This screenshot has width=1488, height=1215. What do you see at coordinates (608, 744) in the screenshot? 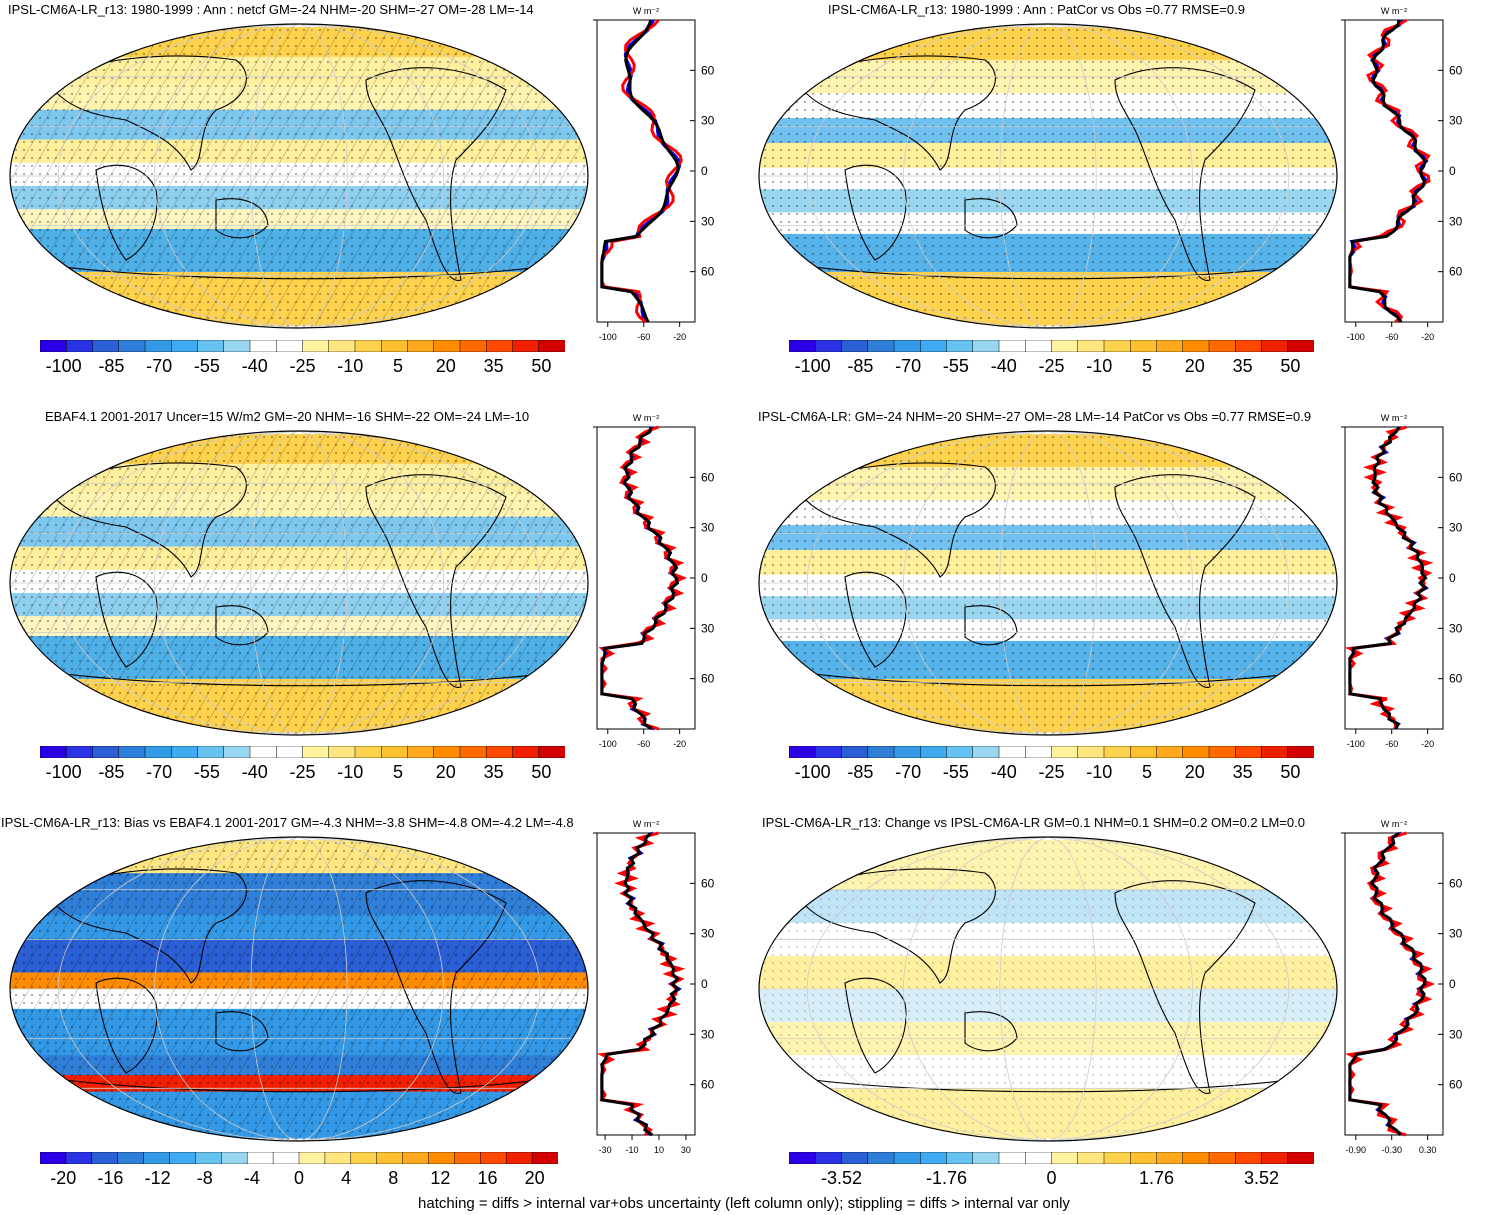
I see `zonal-x-tick-label: -100` at bounding box center [608, 744].